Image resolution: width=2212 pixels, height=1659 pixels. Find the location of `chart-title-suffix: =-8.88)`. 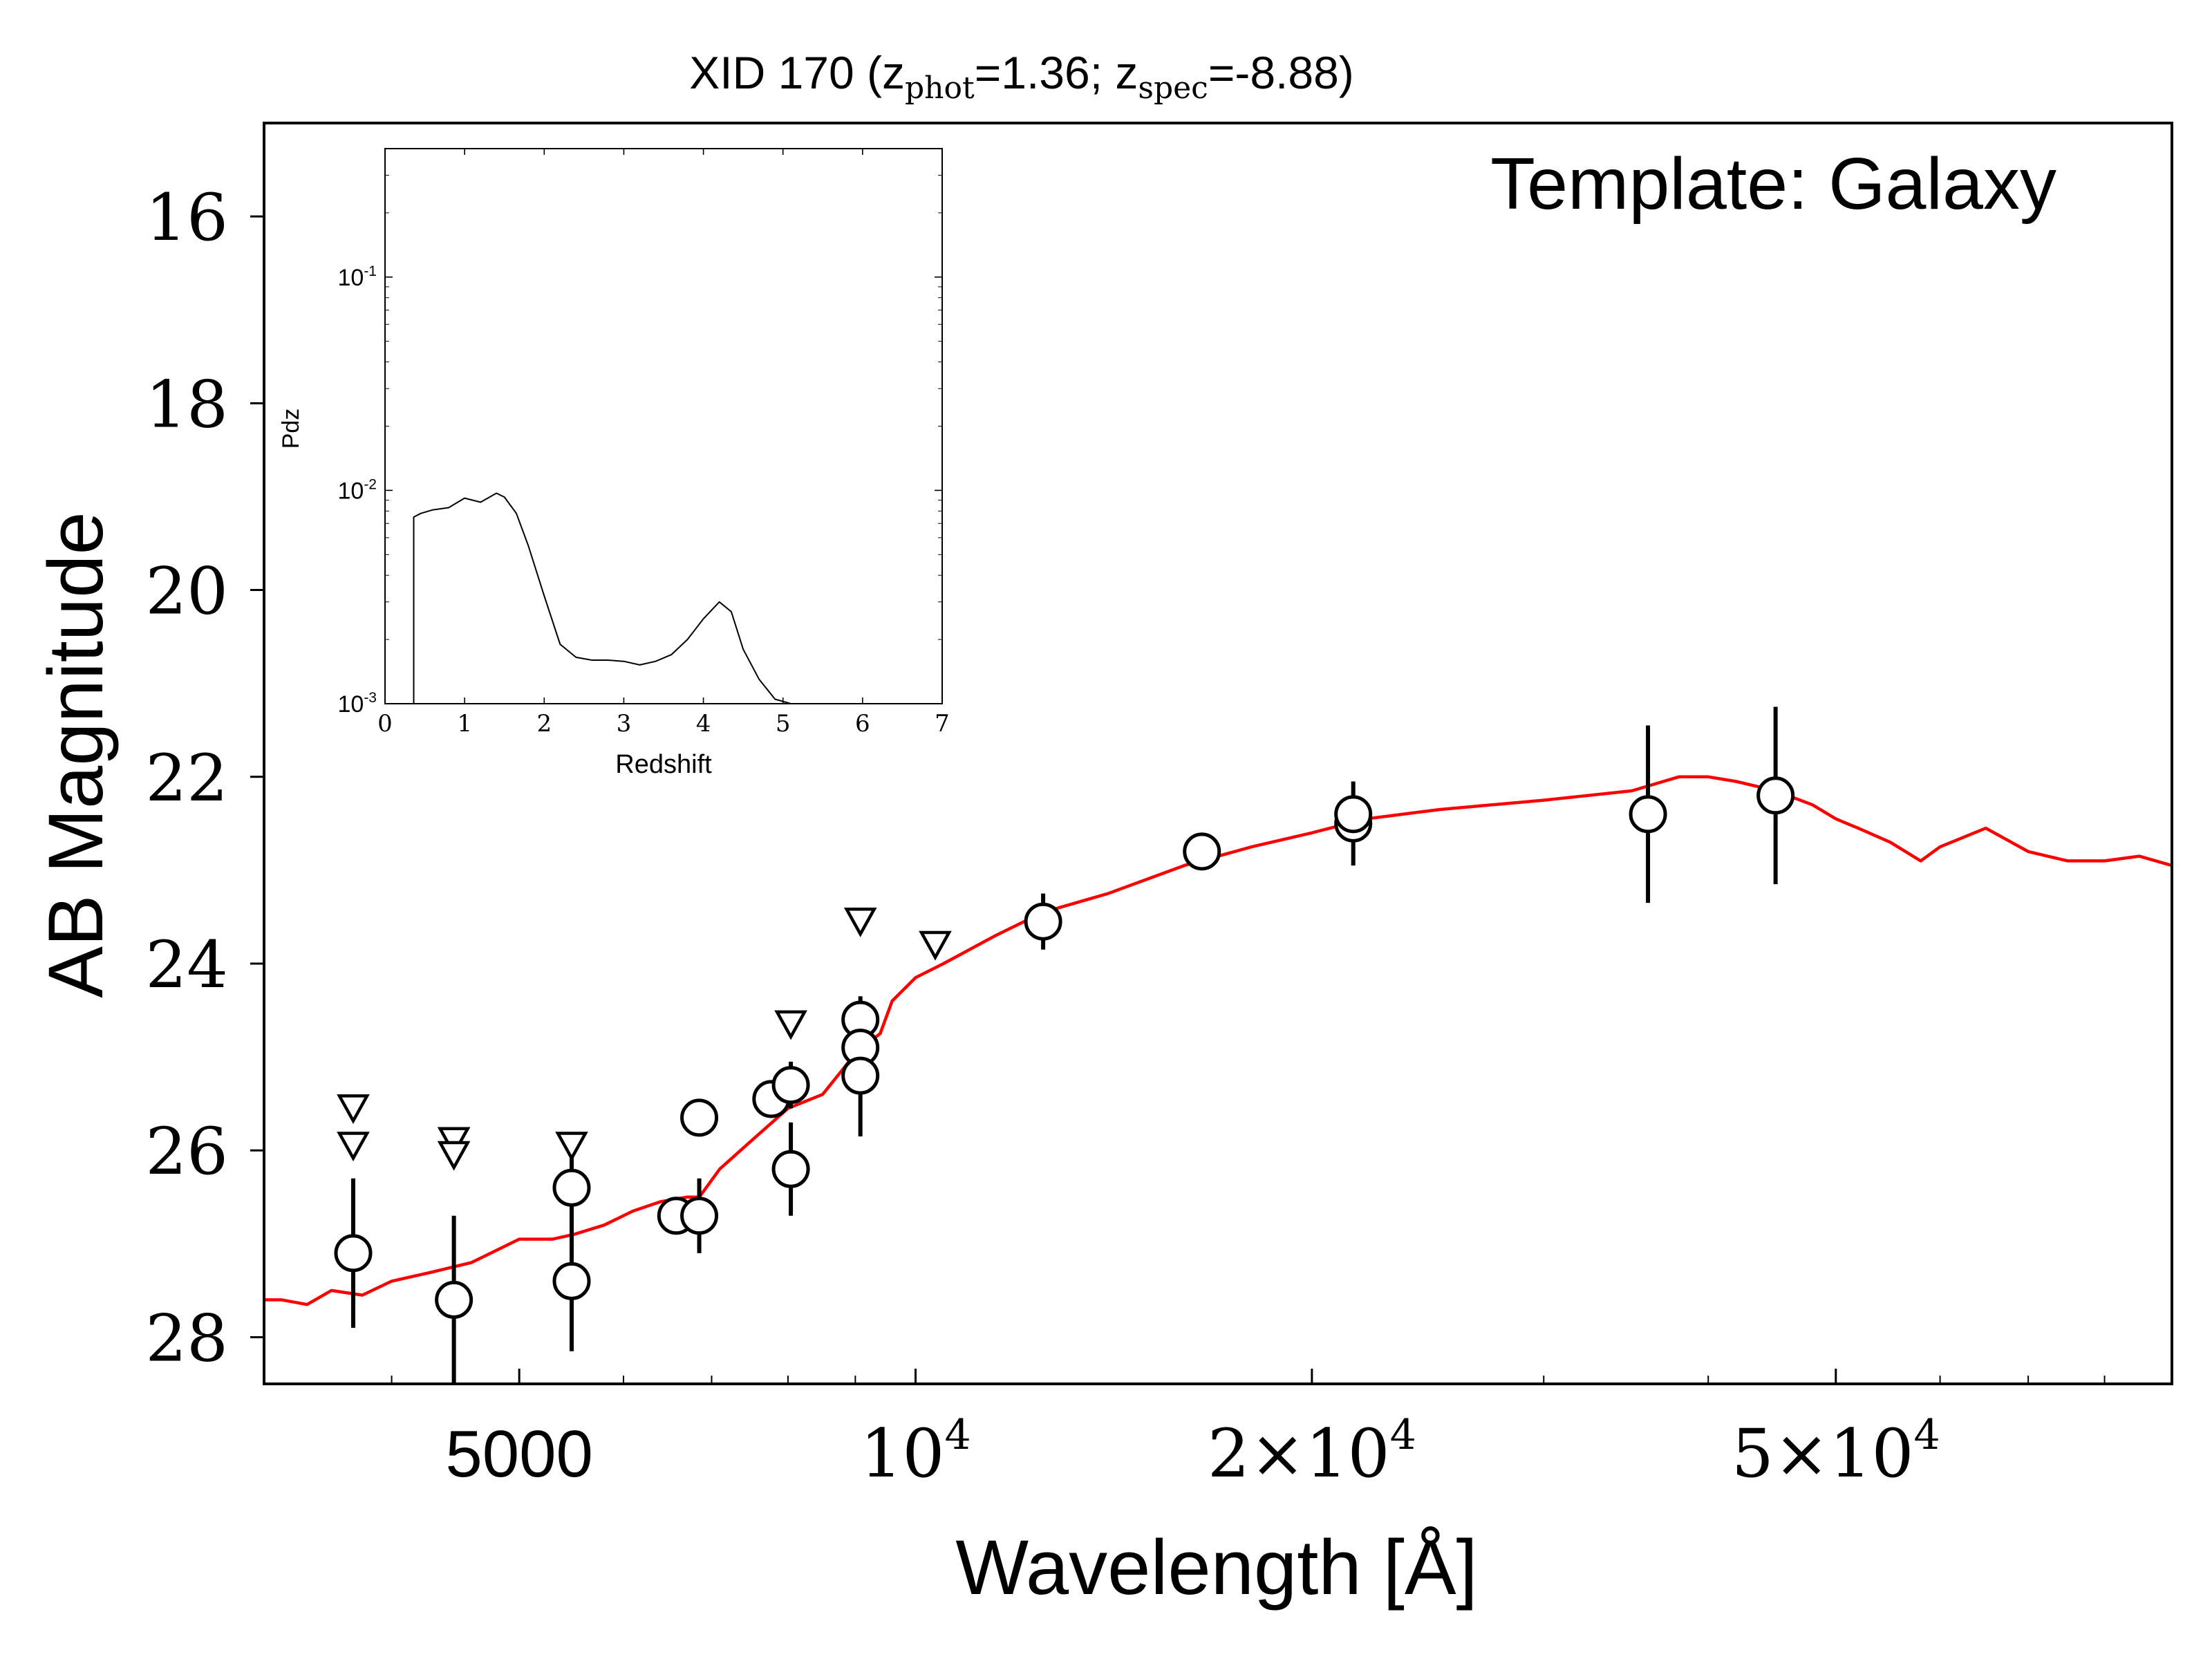

chart-title-suffix: =-8.88) is located at coordinates (1281, 72).